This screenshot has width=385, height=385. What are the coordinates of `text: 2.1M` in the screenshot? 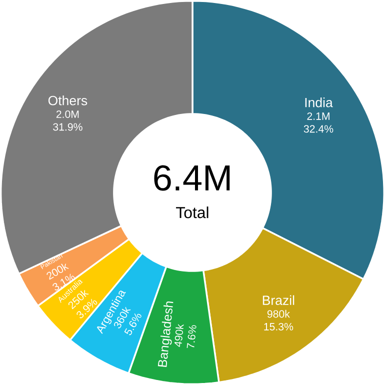 It's located at (318, 116).